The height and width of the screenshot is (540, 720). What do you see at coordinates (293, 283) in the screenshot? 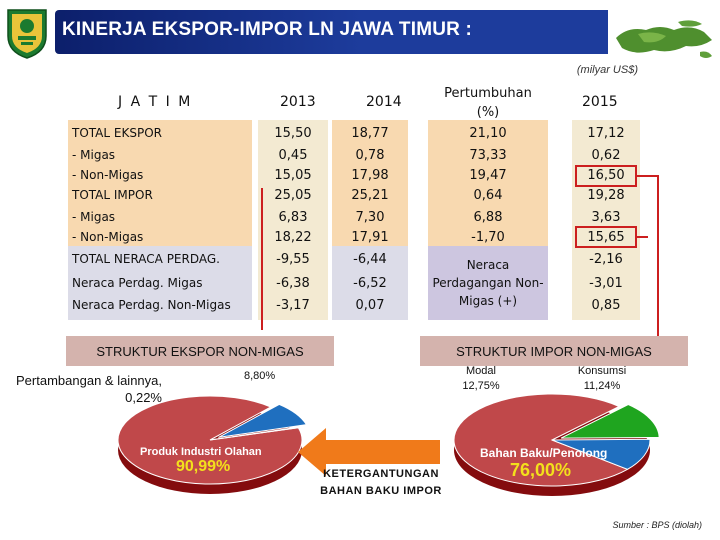
I see `cell-2013: -6,38` at bounding box center [293, 283].